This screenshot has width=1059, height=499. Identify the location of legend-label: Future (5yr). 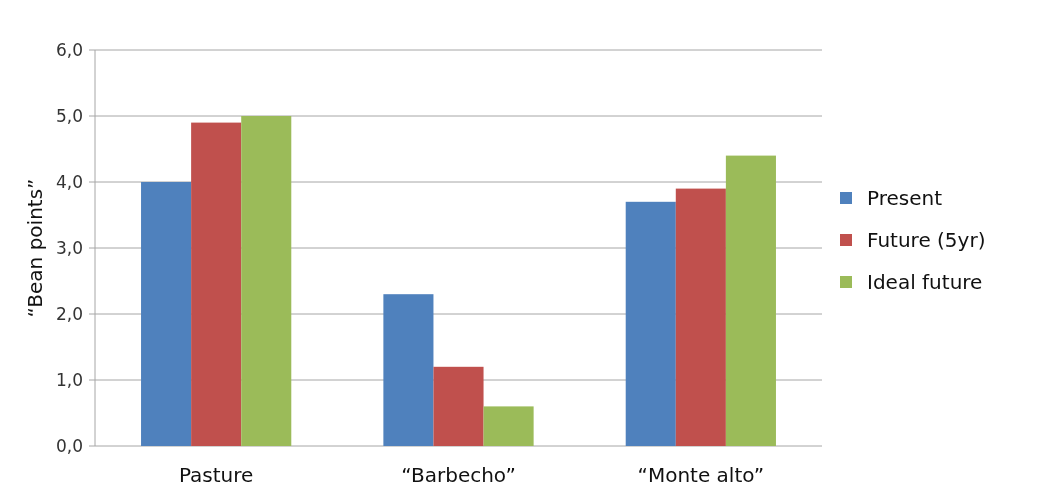
(926, 240).